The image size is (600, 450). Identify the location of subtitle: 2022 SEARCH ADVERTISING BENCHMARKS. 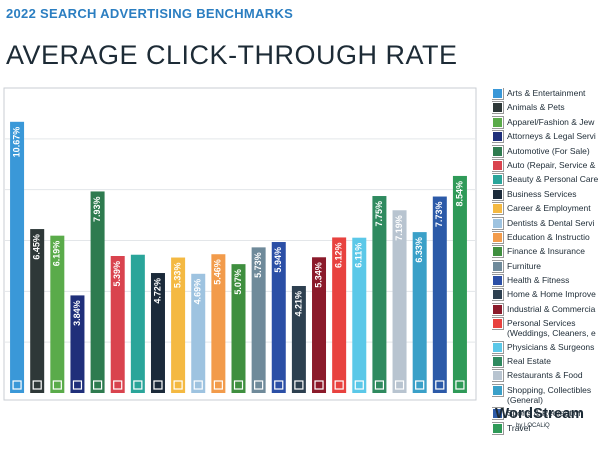
(150, 13).